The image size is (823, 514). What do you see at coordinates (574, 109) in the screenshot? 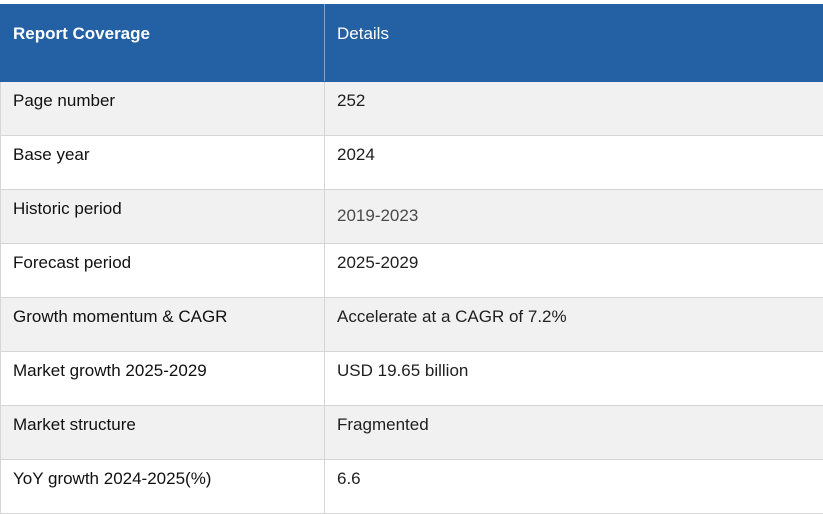
I see `row-value-page-number: 252` at bounding box center [574, 109].